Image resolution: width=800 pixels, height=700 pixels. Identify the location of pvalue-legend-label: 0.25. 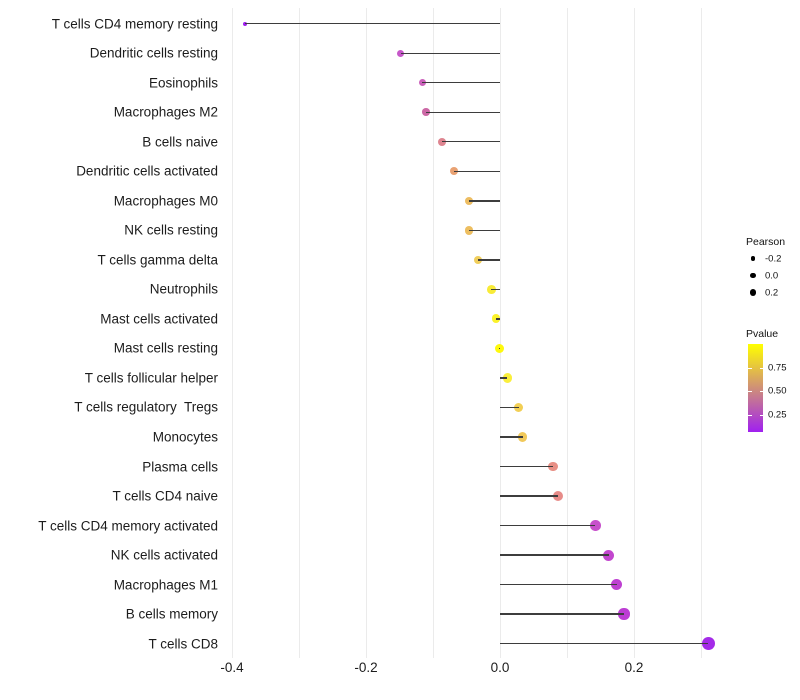
(777, 414).